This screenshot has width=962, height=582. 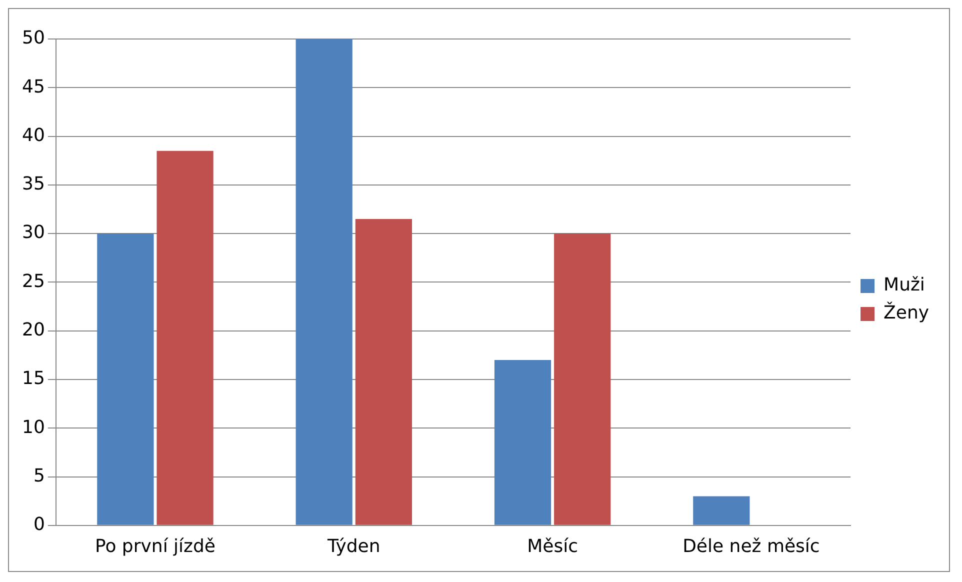 What do you see at coordinates (33, 135) in the screenshot?
I see `y-tick-label: 40` at bounding box center [33, 135].